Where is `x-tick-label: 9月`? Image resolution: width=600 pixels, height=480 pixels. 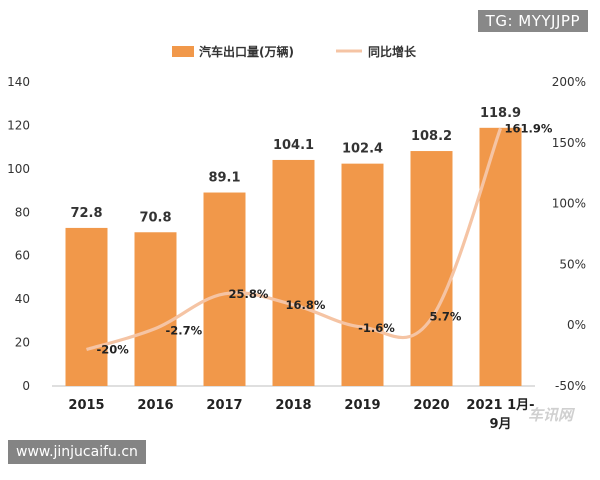 x-tick-label: 9月 is located at coordinates (500, 424).